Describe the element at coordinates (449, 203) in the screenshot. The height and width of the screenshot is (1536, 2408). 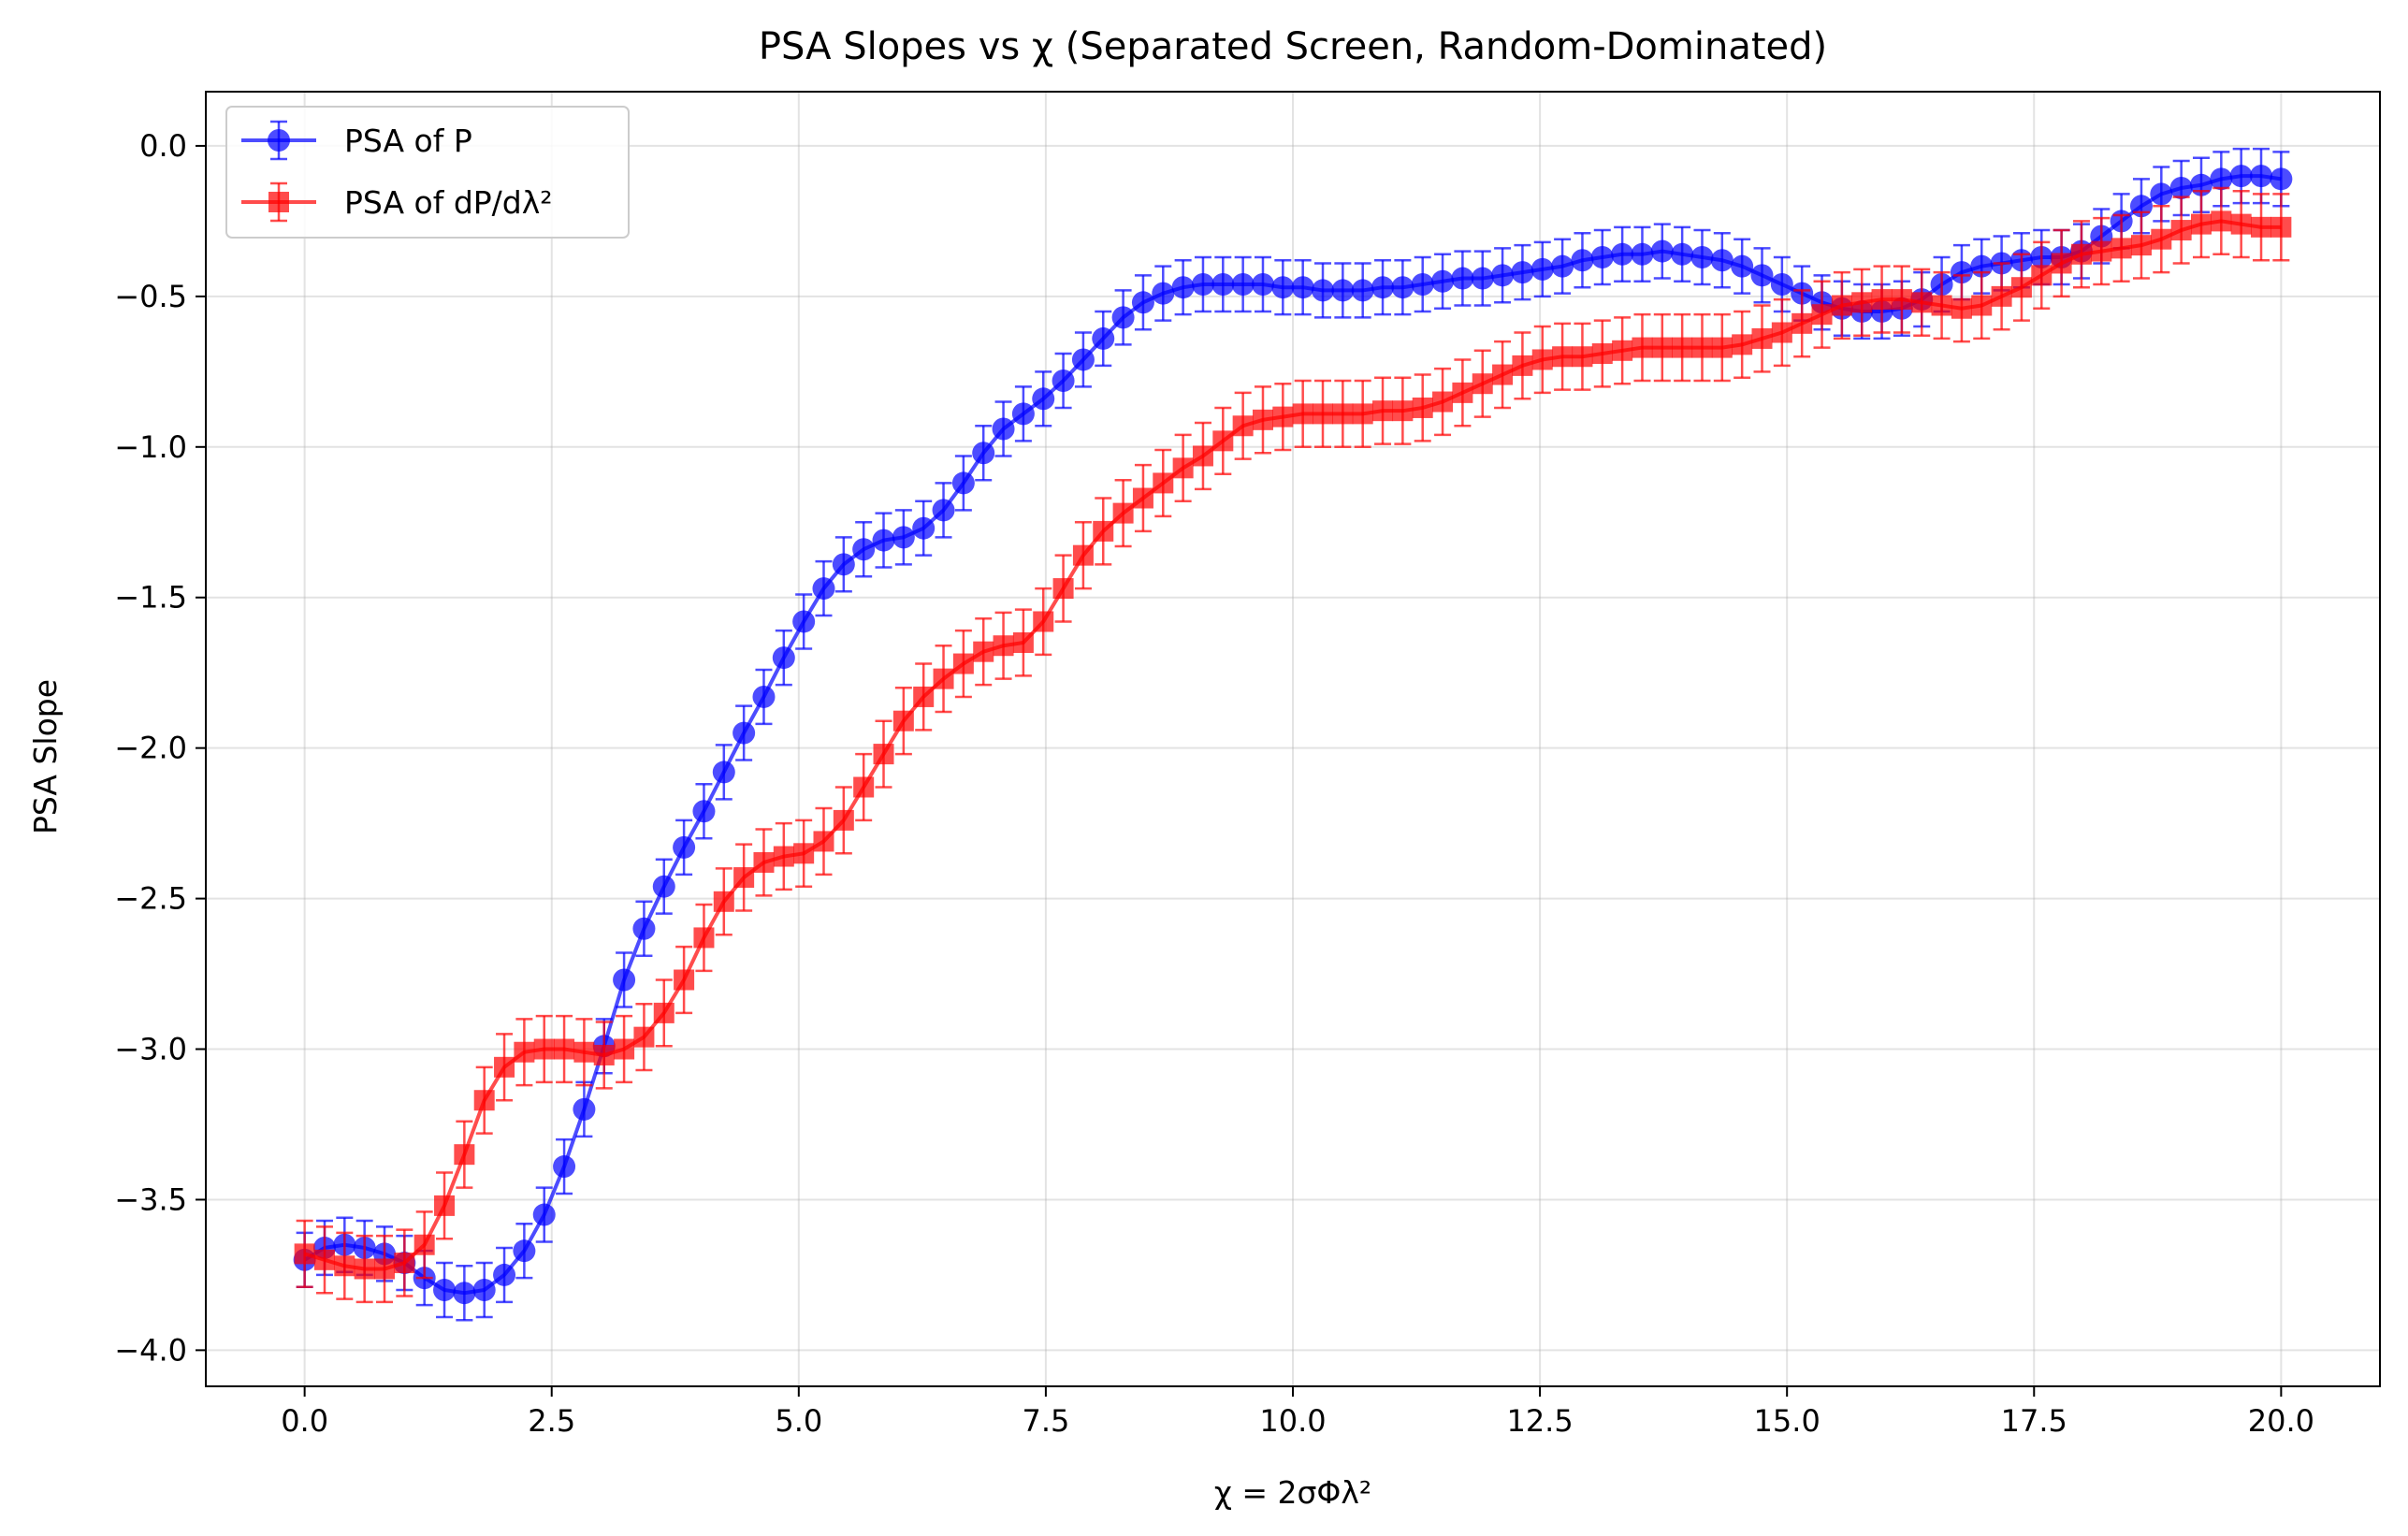
I see `legend-label: PSA of dP/dλ²` at that location.